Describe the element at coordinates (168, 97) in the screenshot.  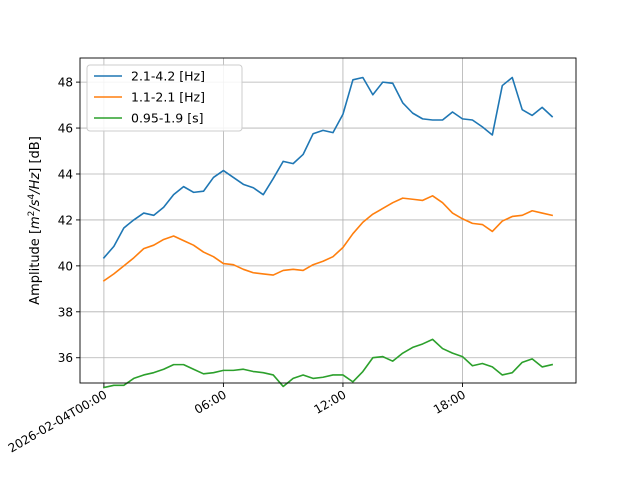
I see `legend-label-2: 1.1-2.1 [Hz]` at that location.